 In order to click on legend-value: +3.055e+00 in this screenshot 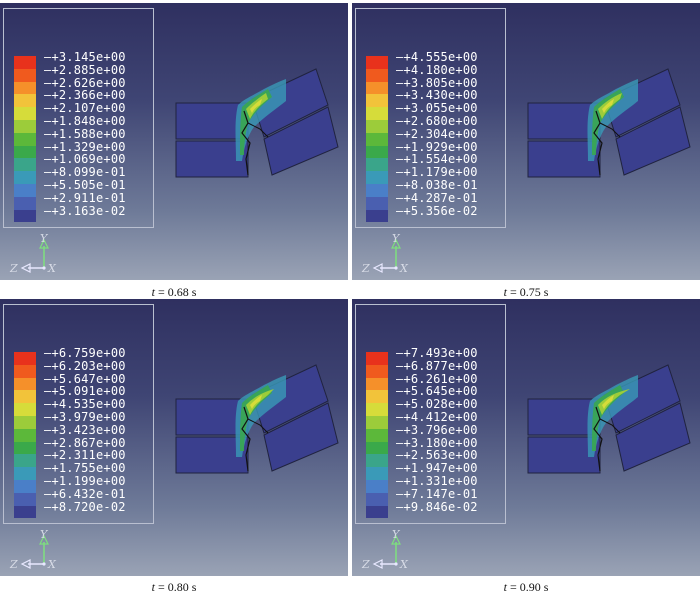, I will do `click(437, 108)`.